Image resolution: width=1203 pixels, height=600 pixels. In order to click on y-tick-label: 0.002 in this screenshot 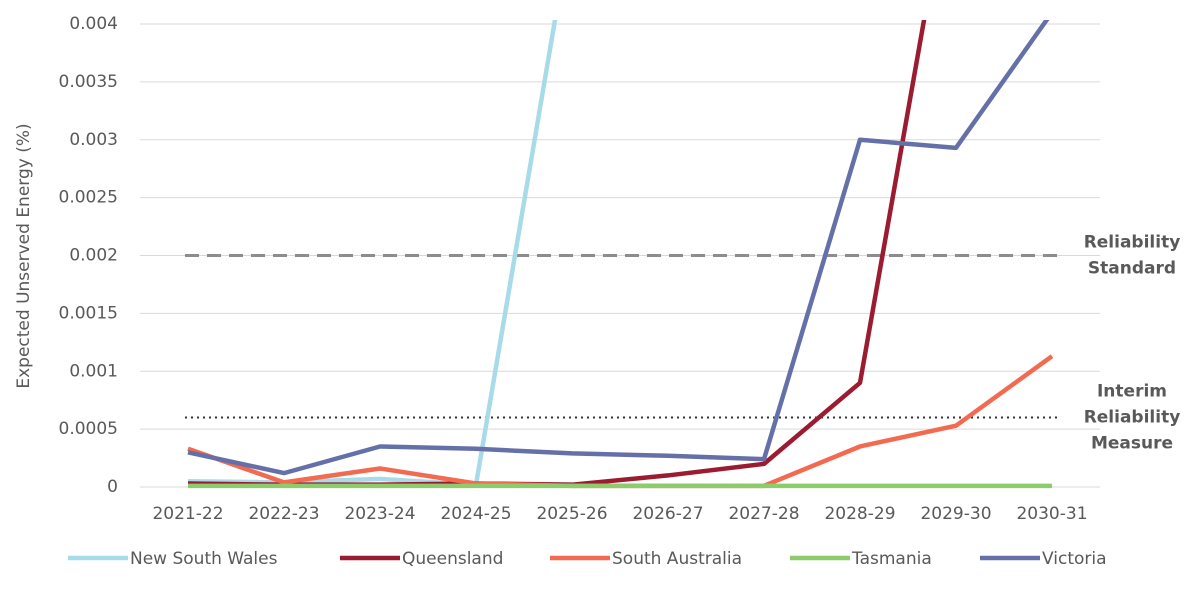, I will do `click(93, 256)`.